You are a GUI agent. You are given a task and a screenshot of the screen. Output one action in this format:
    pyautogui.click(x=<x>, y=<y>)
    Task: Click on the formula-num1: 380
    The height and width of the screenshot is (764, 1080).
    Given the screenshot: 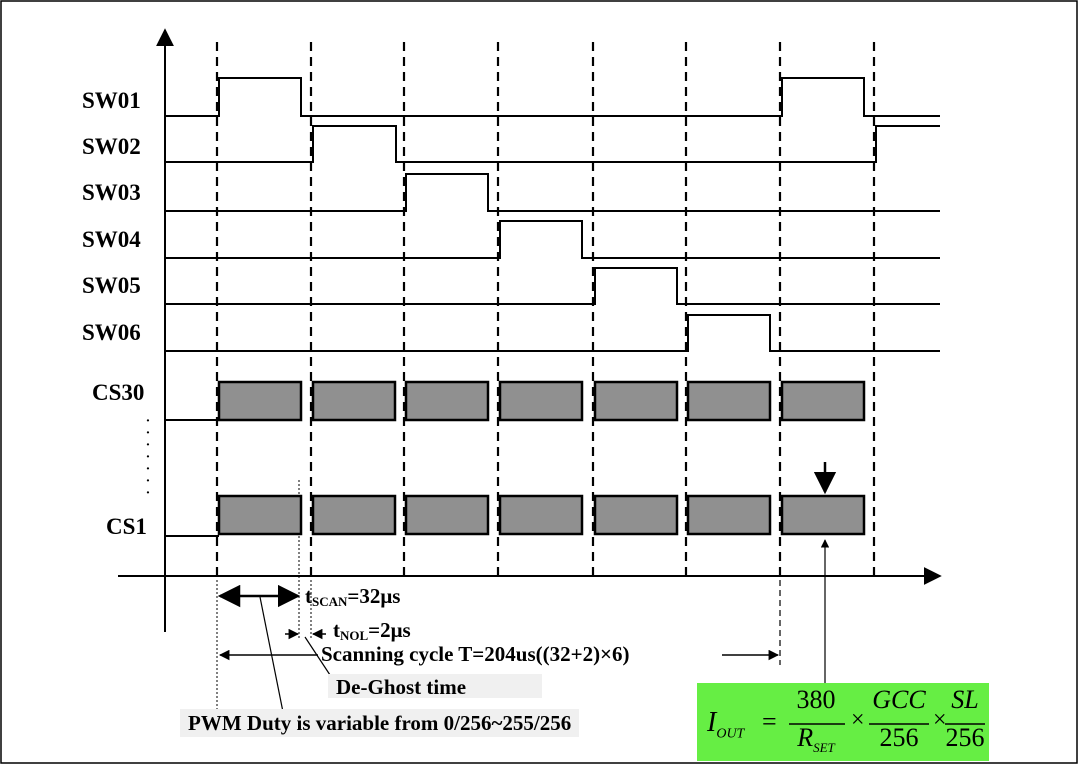 What is the action you would take?
    pyautogui.click(x=816, y=699)
    